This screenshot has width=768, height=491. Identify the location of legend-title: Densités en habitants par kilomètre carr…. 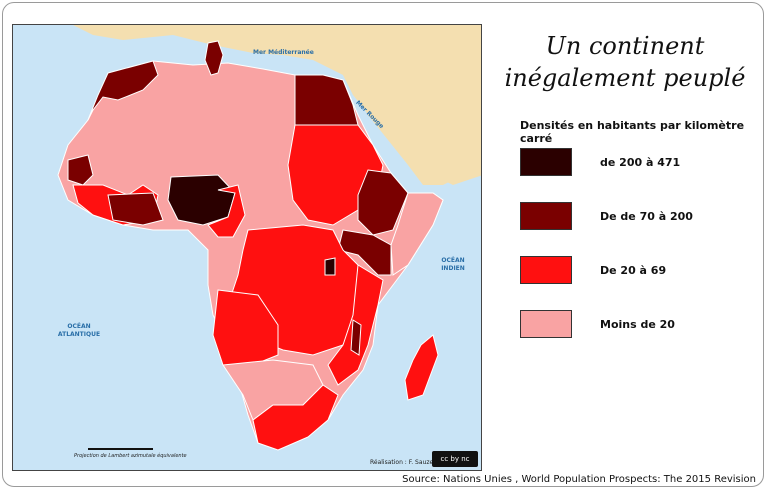
(632, 132).